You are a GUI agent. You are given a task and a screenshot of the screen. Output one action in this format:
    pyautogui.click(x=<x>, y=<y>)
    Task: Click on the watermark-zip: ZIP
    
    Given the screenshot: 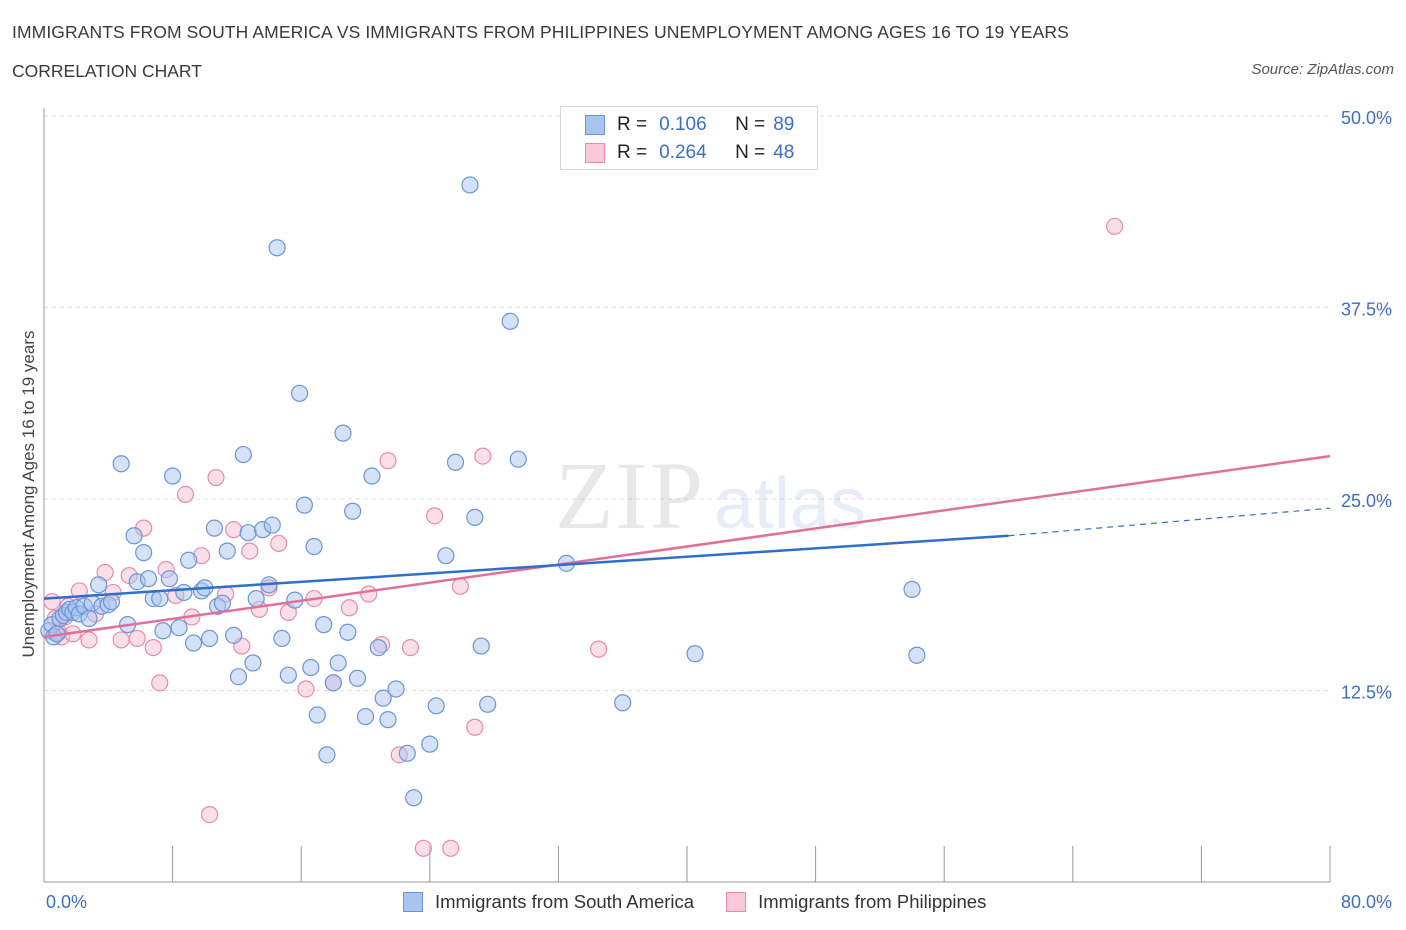 What is the action you would take?
    pyautogui.click(x=630, y=495)
    